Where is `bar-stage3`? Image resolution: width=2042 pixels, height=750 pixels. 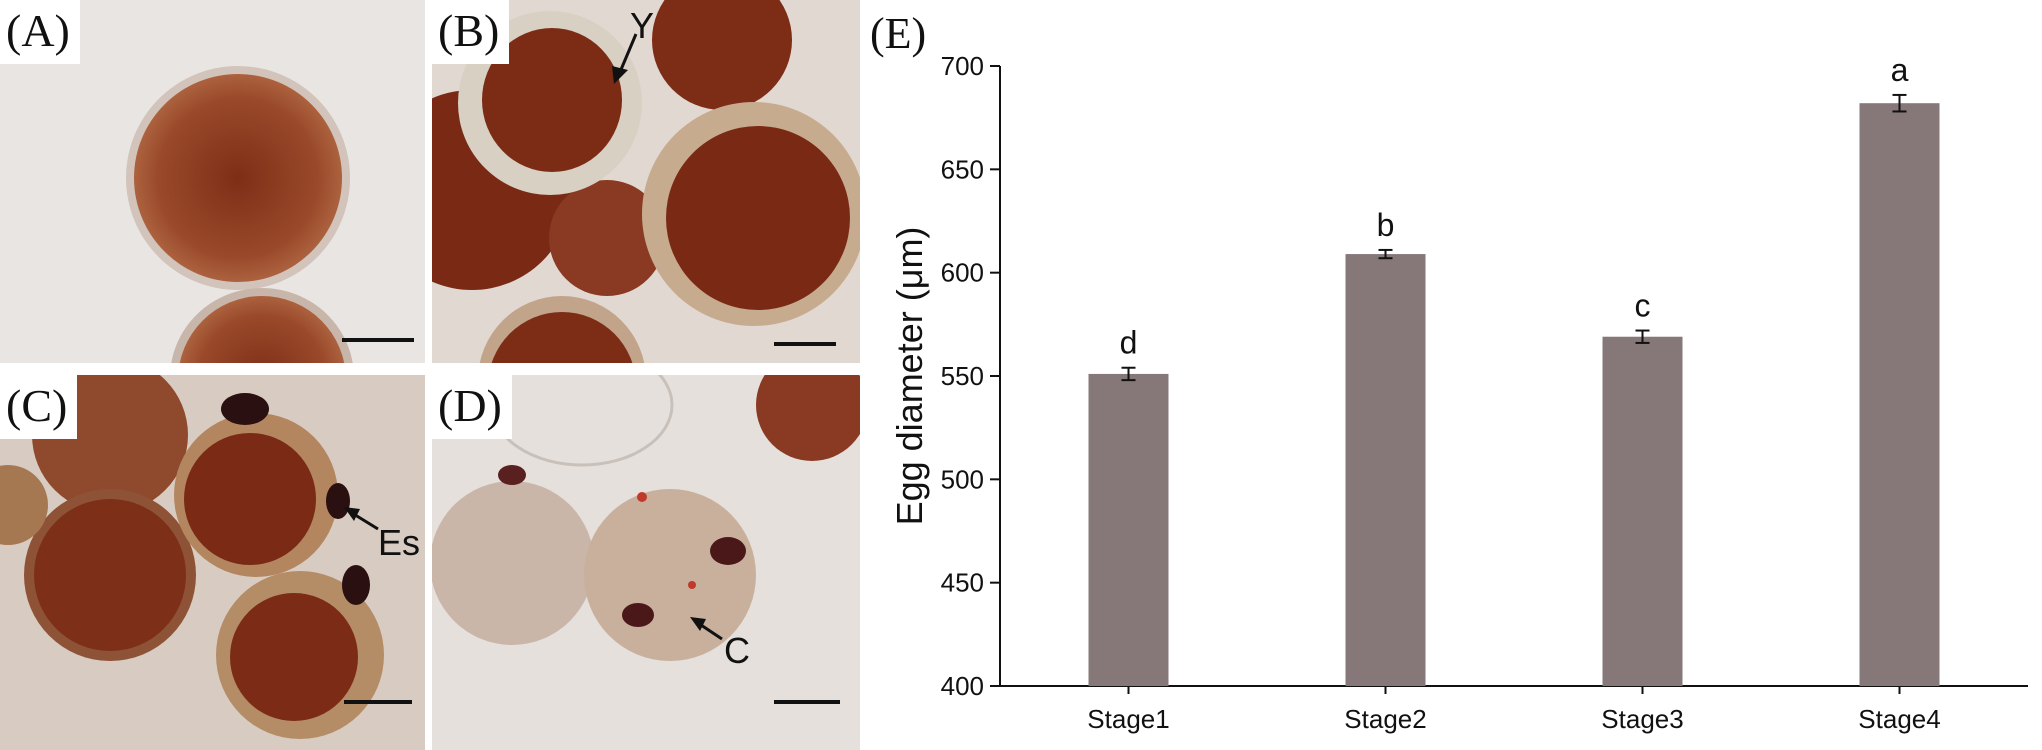
bar-stage3 is located at coordinates (1642, 511).